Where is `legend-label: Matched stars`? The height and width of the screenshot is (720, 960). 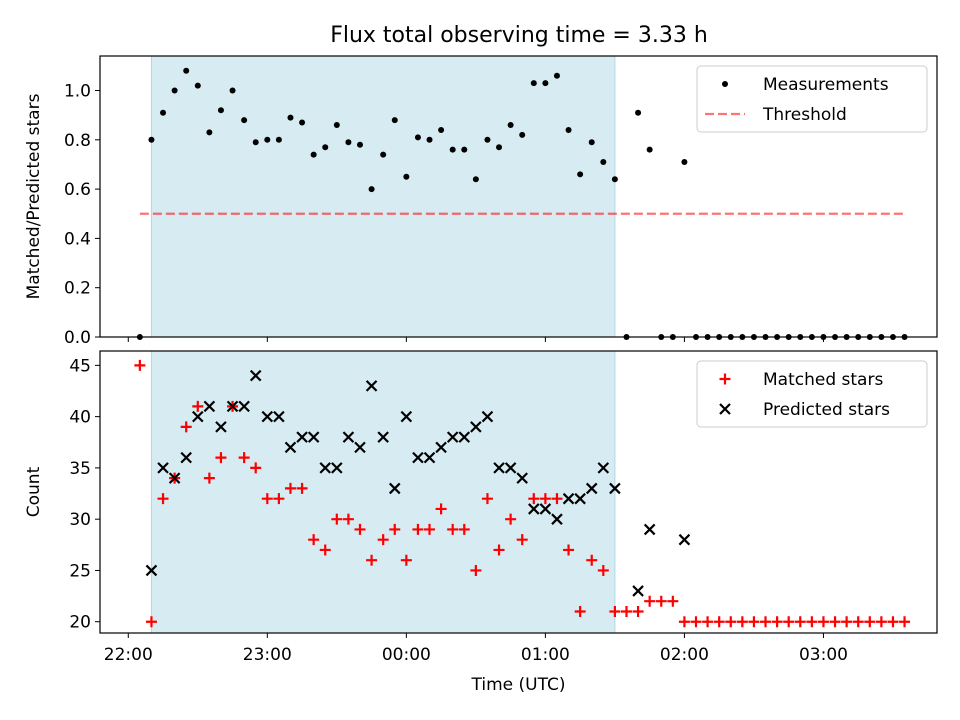 legend-label: Matched stars is located at coordinates (823, 380).